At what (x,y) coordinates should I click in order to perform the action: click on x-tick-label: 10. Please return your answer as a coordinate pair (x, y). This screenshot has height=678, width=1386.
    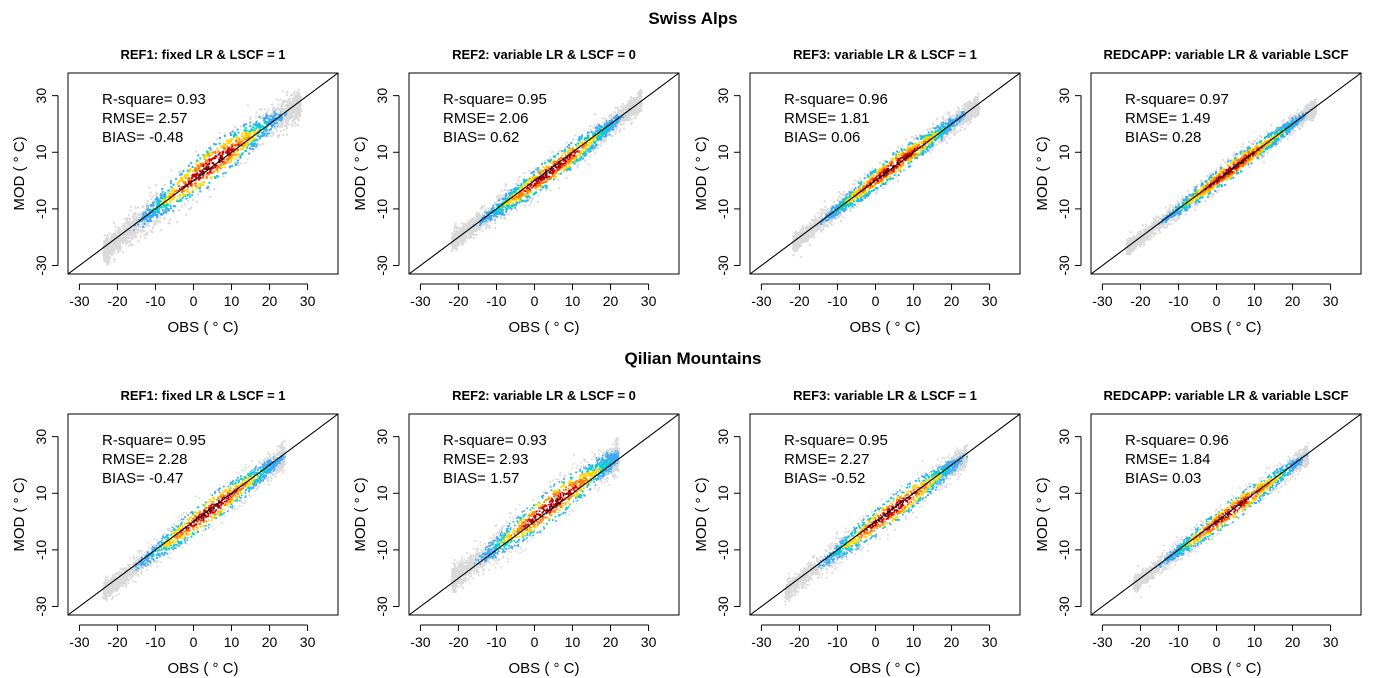
    Looking at the image, I should click on (573, 301).